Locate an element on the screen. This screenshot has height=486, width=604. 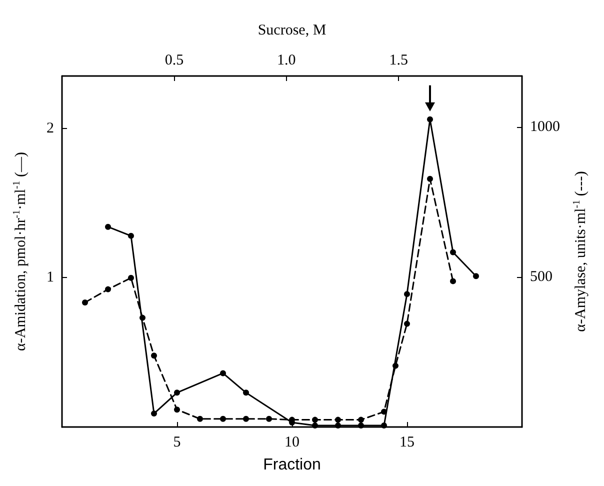
x2-tick-label: 1.0 is located at coordinates (286, 60).